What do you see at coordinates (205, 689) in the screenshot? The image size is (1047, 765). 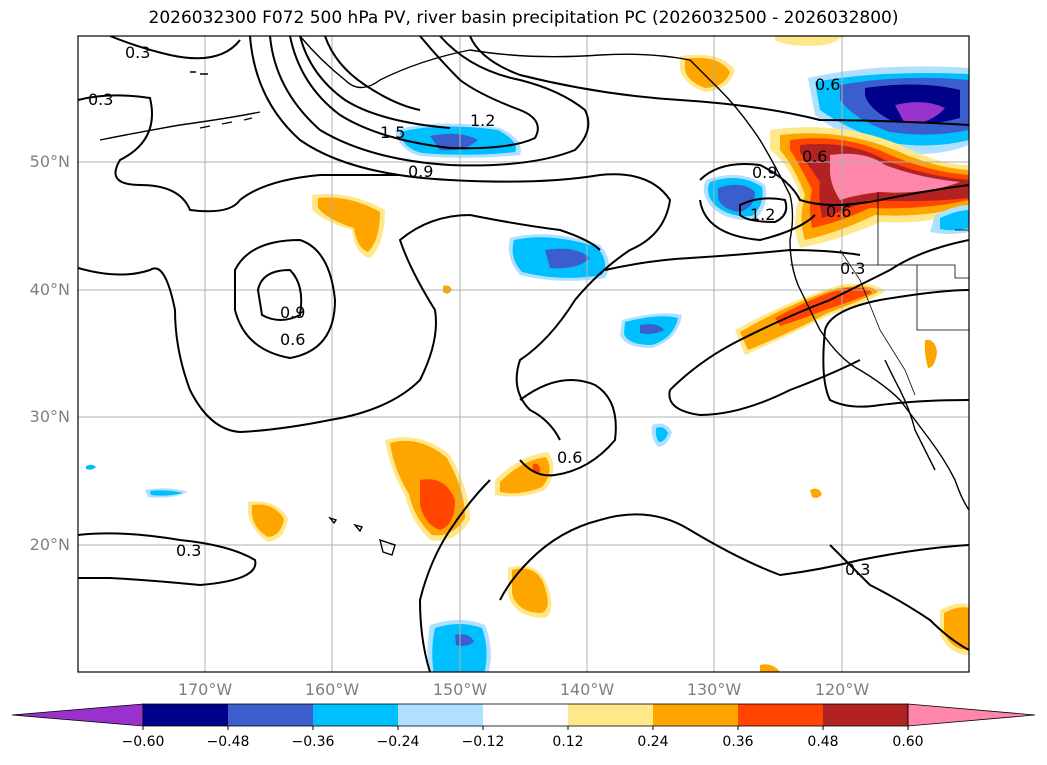 I see `lon-label: 170°W` at bounding box center [205, 689].